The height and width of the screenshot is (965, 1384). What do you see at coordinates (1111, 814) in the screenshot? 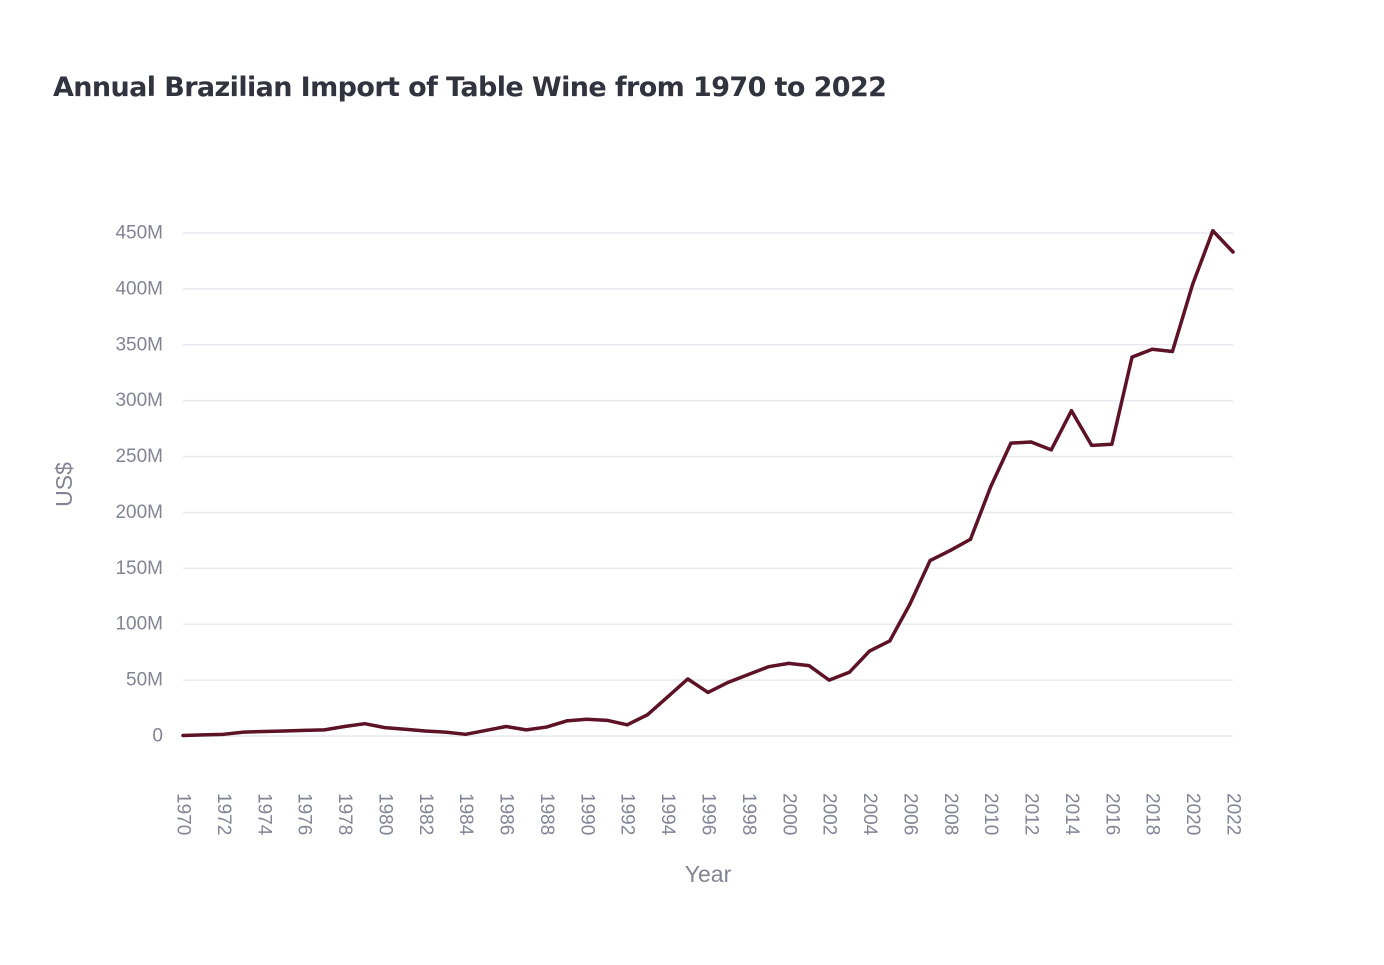
I see `x-tick-label: 2016` at bounding box center [1111, 814].